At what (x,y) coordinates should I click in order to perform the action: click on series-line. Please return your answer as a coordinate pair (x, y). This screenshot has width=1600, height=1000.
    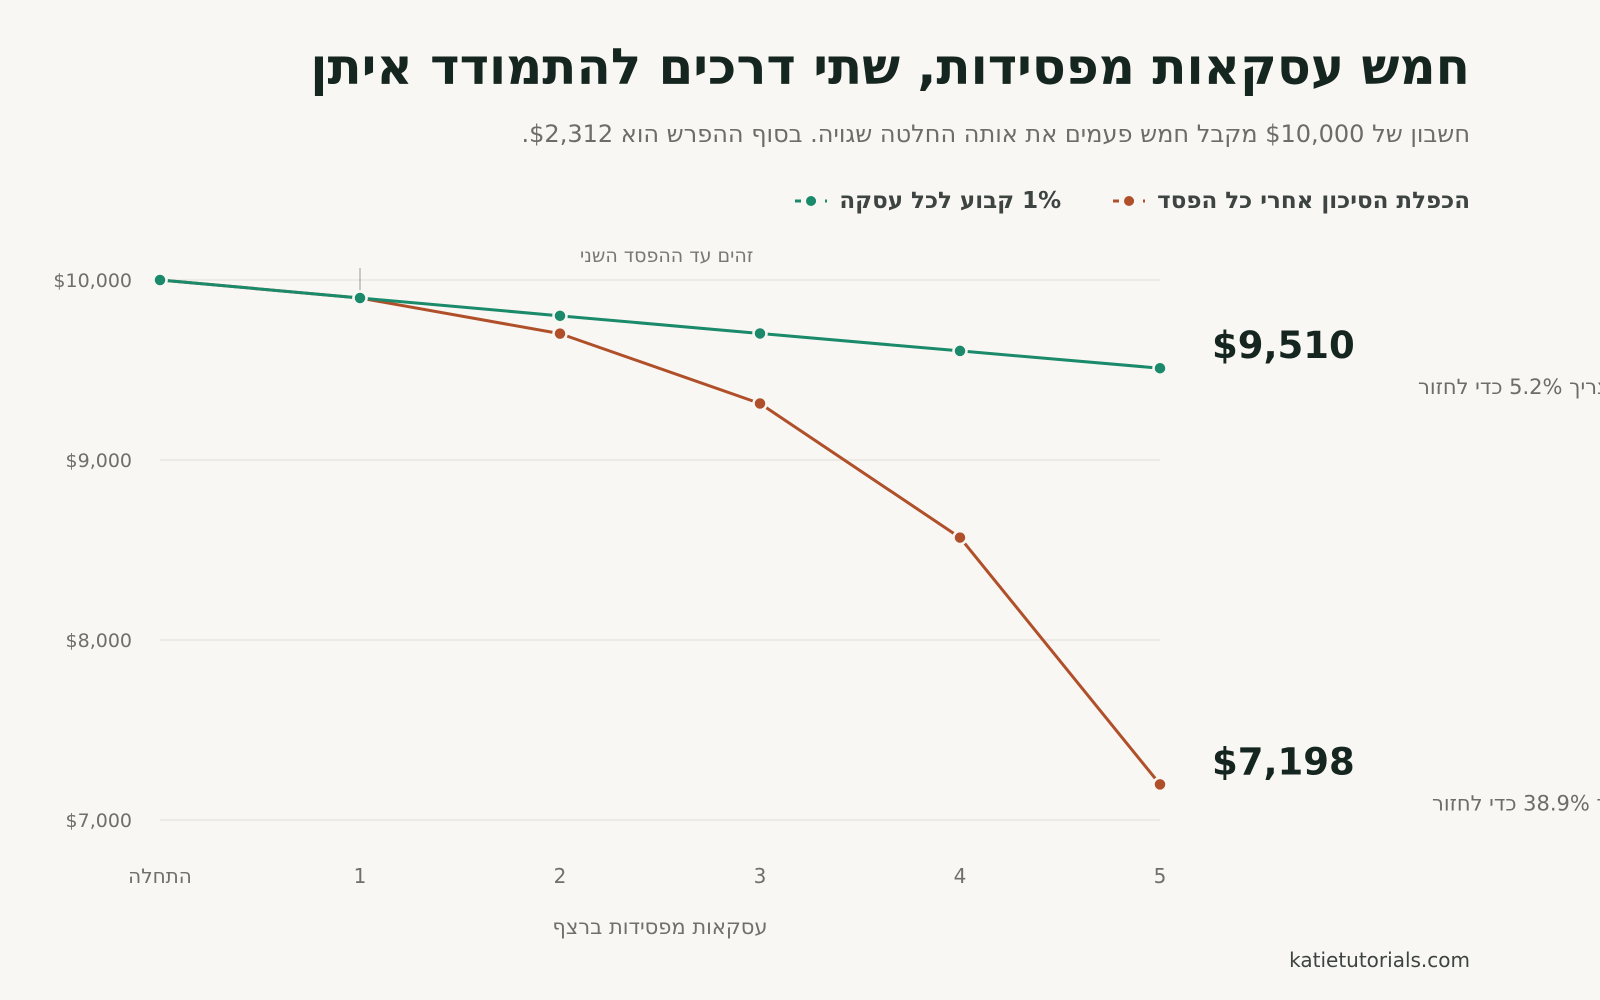
    Looking at the image, I should click on (660, 324).